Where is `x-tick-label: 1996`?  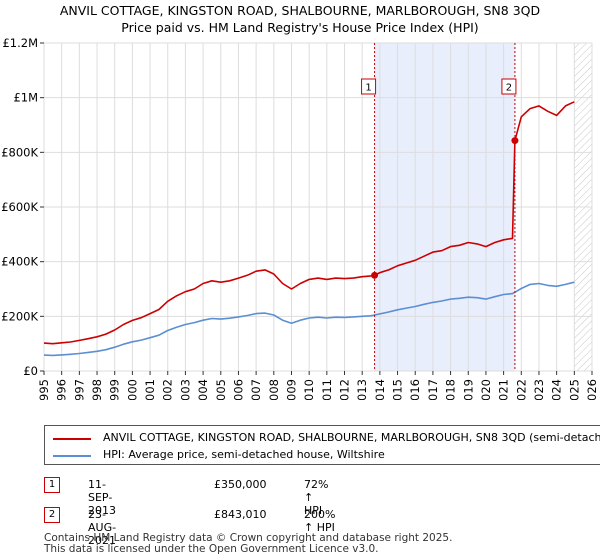 x-tick-label: 1996 is located at coordinates (62, 389).